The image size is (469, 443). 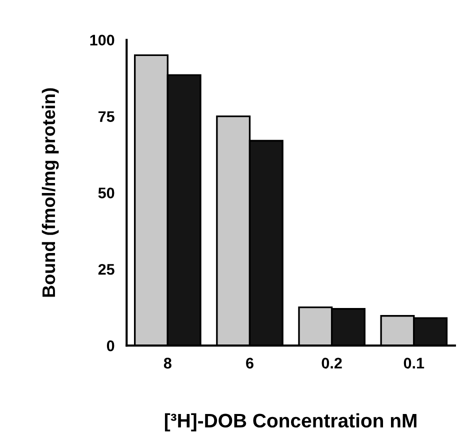 What do you see at coordinates (106, 269) in the screenshot?
I see `y-tick-label: 25` at bounding box center [106, 269].